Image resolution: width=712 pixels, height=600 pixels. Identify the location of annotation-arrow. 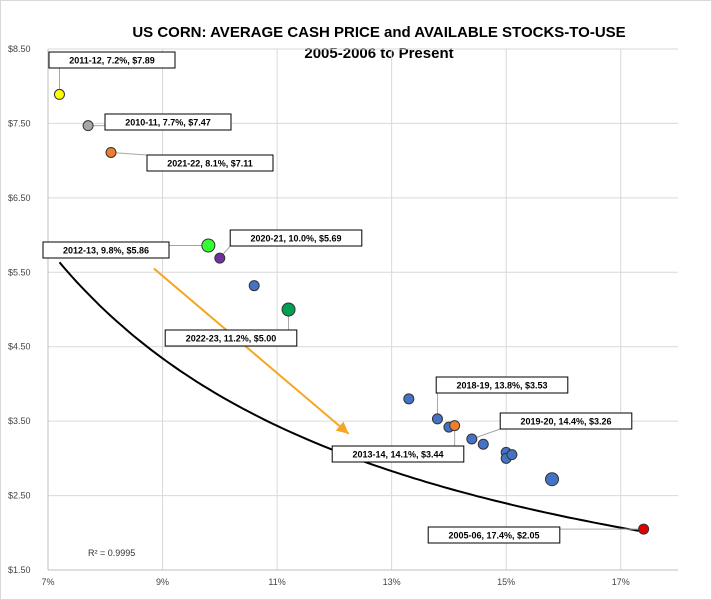
(251, 351).